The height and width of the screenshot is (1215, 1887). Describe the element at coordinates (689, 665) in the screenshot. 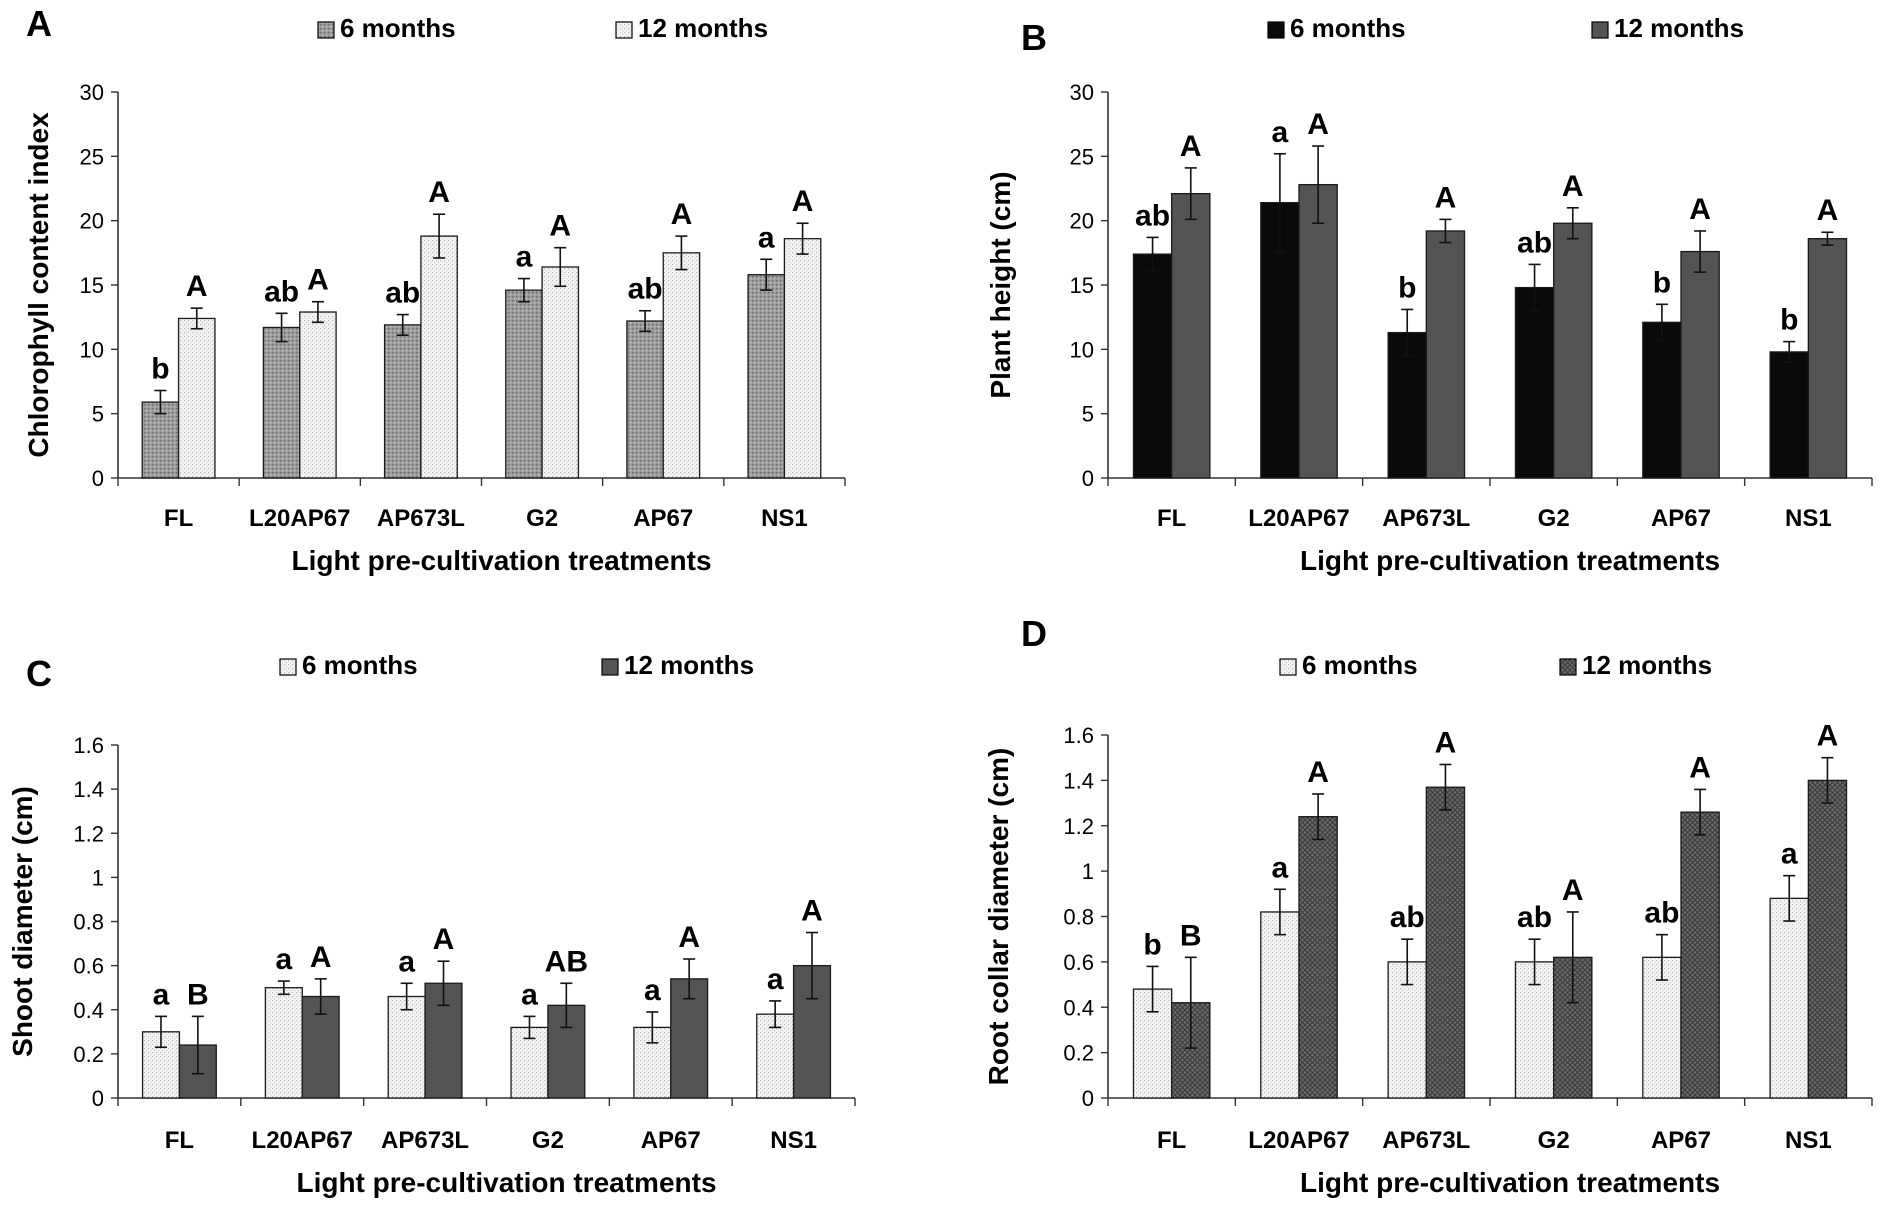

I see `legend-label: 12 months` at that location.